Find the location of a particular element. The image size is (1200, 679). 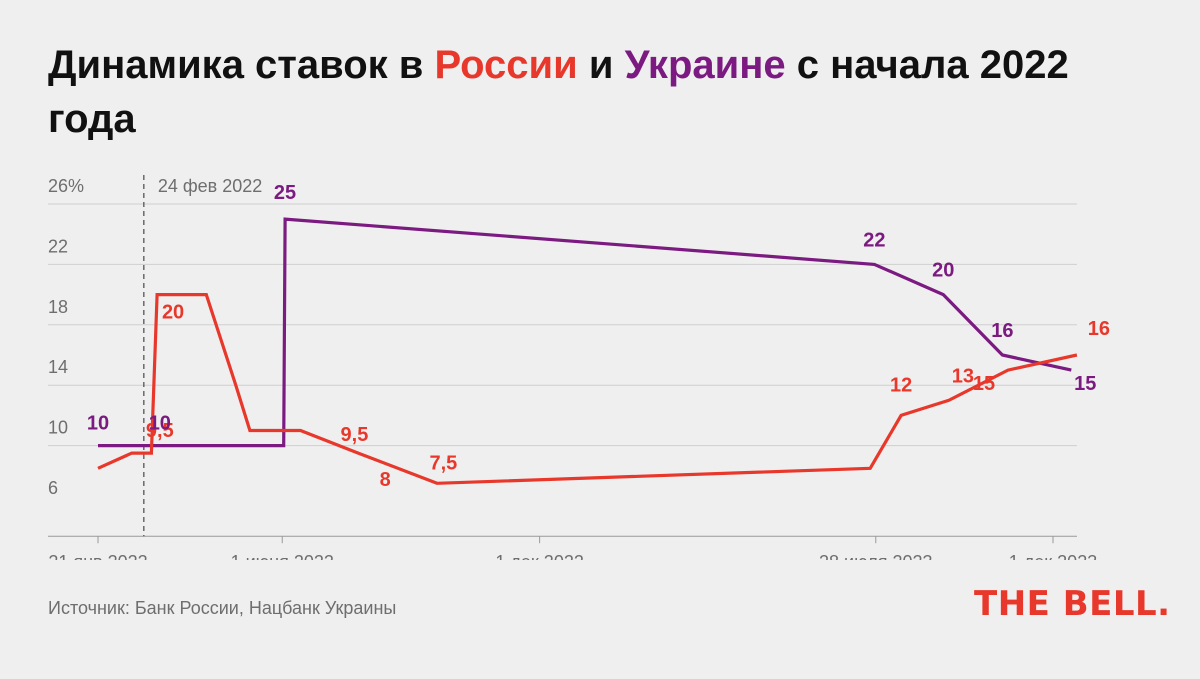

y-tick-label: 14 is located at coordinates (58, 367).